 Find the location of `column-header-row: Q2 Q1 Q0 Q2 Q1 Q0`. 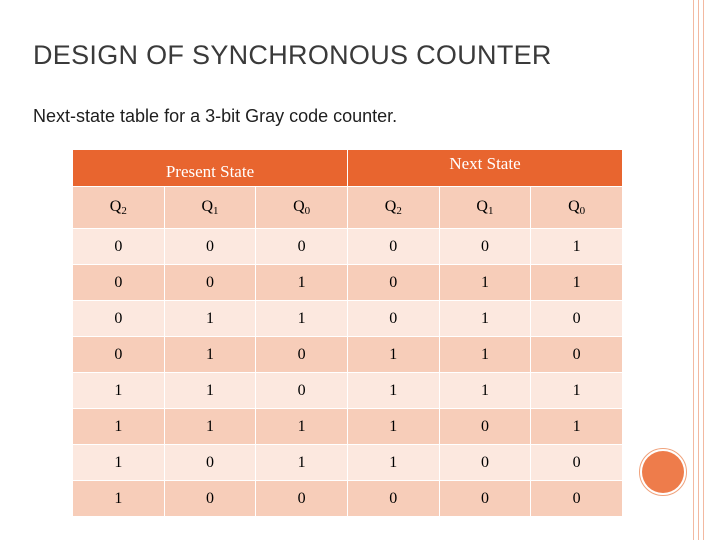

column-header-row: Q2 Q1 Q0 Q2 Q1 Q0 is located at coordinates (347, 207).